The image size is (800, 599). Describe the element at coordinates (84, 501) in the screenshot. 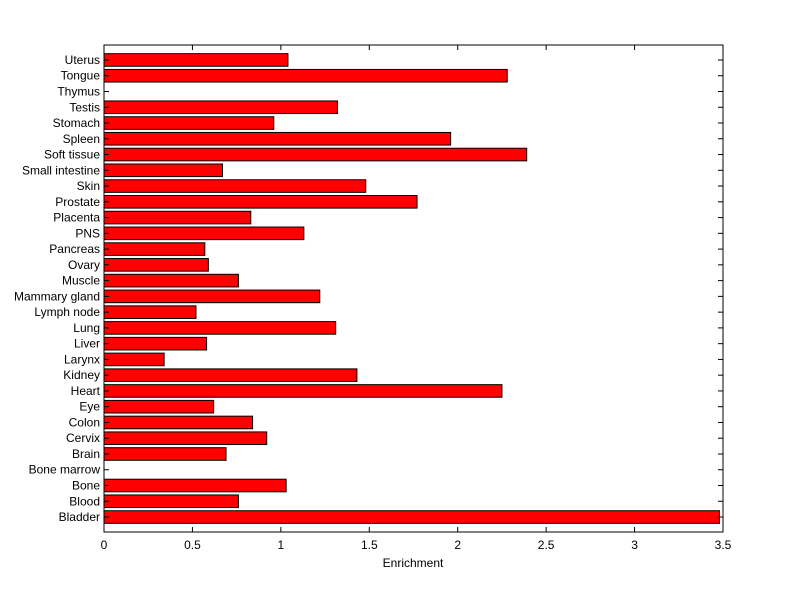

I see `y-tick-label: Blood` at that location.